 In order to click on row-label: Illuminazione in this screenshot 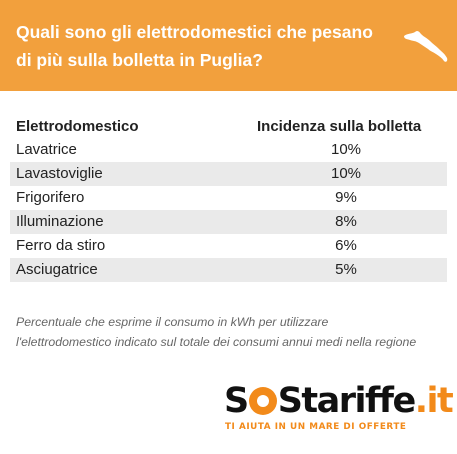, I will do `click(60, 221)`.